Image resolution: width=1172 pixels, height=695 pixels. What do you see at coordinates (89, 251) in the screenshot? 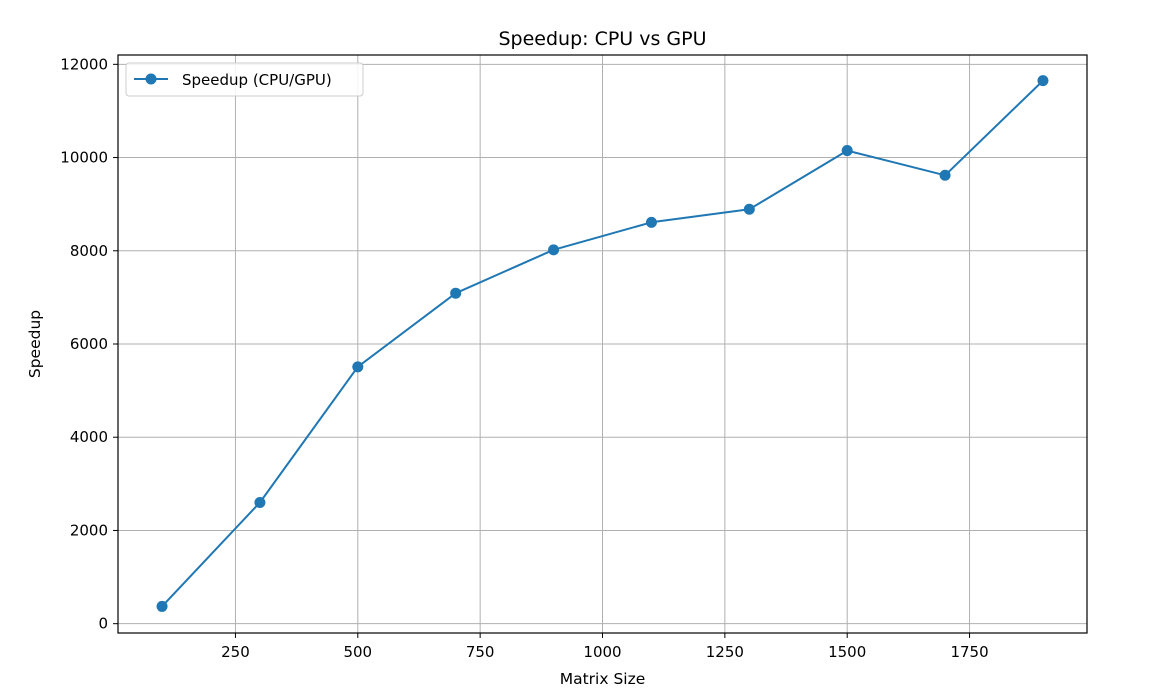
I see `y-tick-label: 8000` at bounding box center [89, 251].